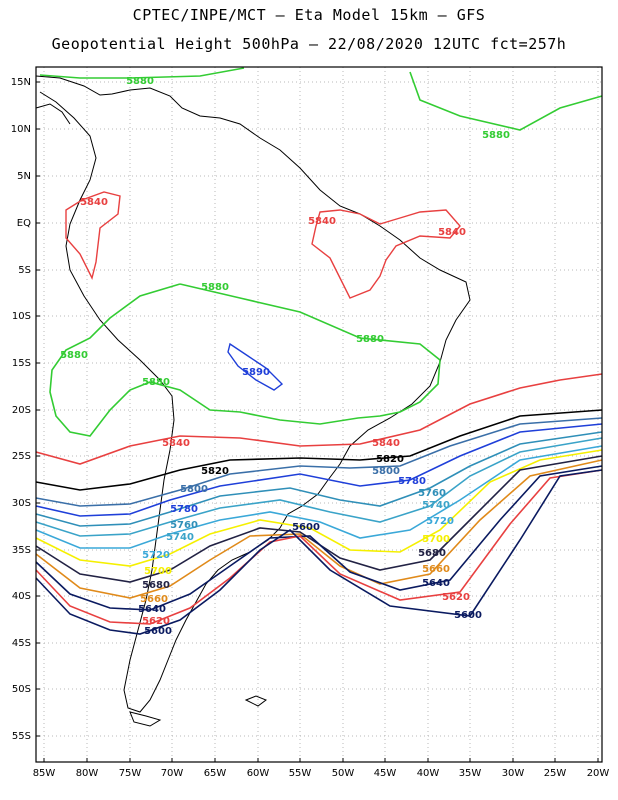 The height and width of the screenshot is (800, 618). Describe the element at coordinates (470, 773) in the screenshot. I see `lon-tick-label: 35W` at that location.